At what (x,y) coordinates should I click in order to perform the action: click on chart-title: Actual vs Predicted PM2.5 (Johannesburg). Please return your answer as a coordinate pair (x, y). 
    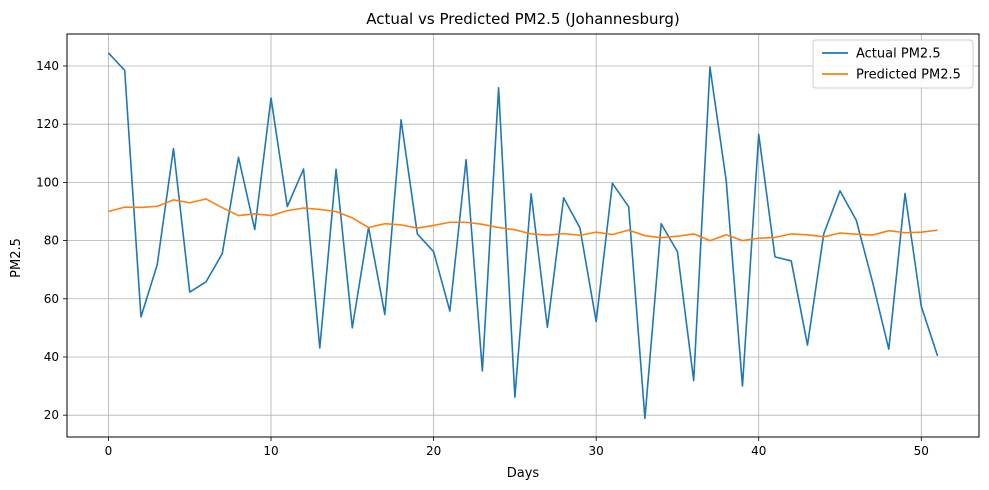
    Looking at the image, I should click on (523, 19).